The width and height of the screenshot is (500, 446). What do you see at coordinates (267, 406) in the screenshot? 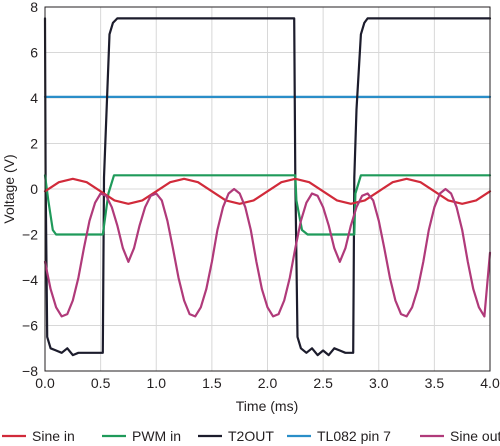
I see `x-axis-title: Time (ms)` at bounding box center [267, 406].